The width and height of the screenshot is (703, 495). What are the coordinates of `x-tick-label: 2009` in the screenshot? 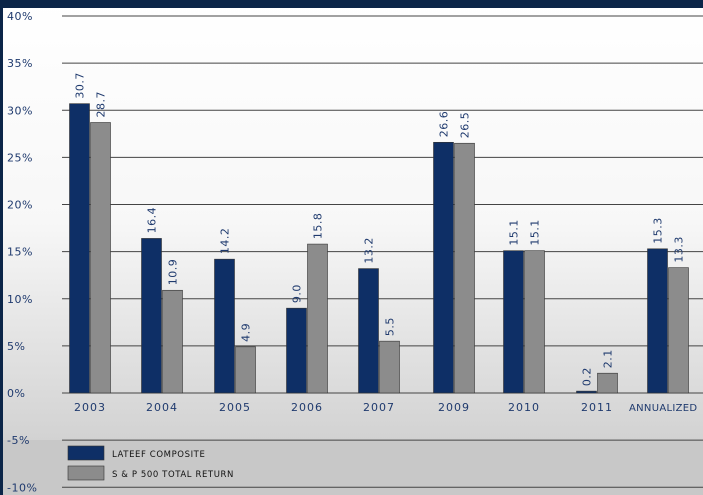 It's located at (454, 407).